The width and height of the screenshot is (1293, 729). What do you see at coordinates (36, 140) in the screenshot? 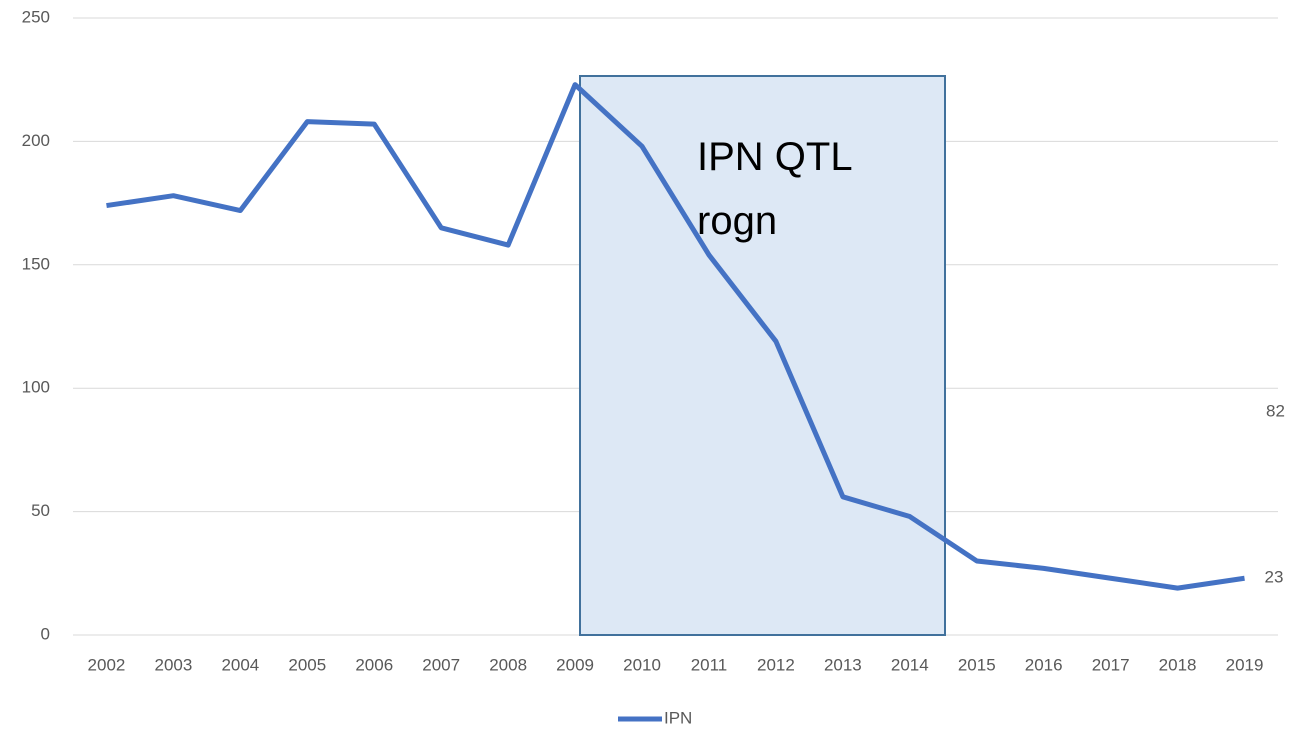
I see `y-tick-label: 200` at bounding box center [36, 140].